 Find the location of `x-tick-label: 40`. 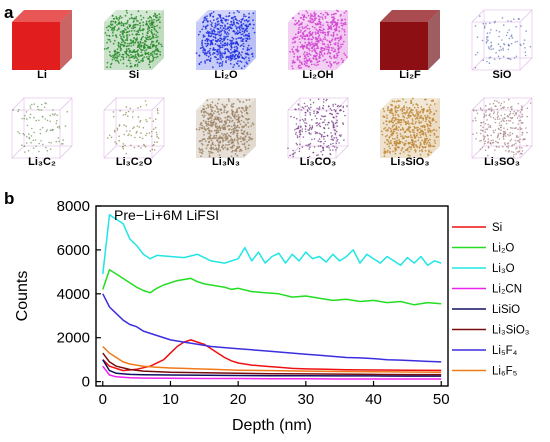

x-tick-label: 40 is located at coordinates (373, 399).